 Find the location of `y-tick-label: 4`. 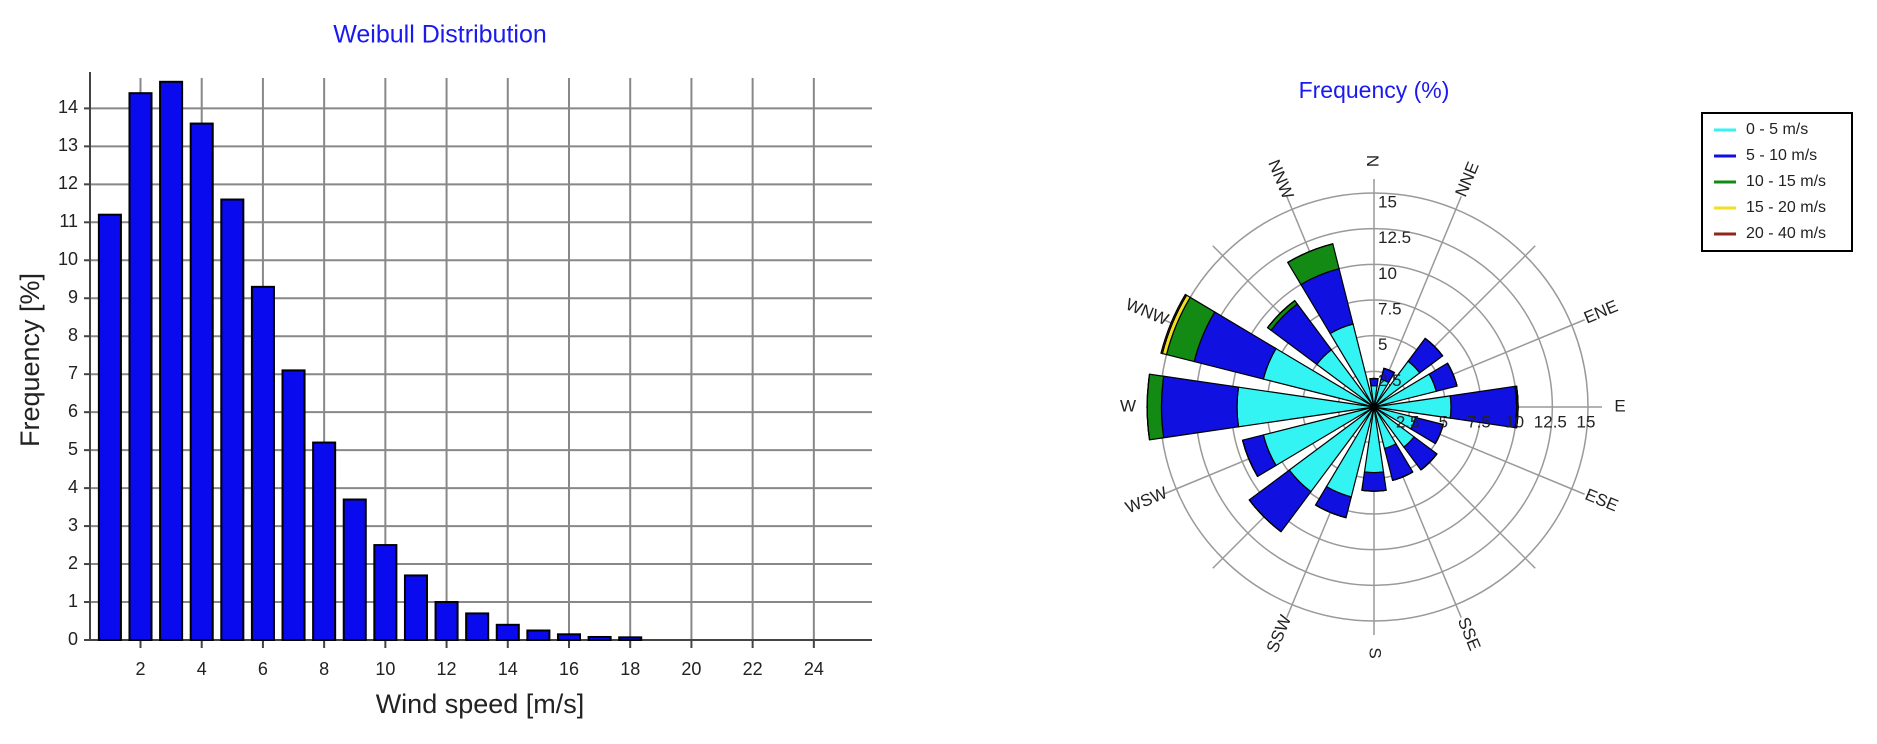

y-tick-label: 4 is located at coordinates (73, 487).